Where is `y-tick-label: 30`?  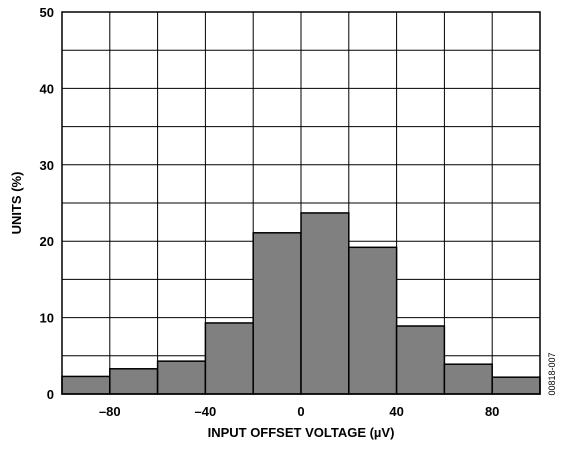 y-tick-label: 30 is located at coordinates (47, 165).